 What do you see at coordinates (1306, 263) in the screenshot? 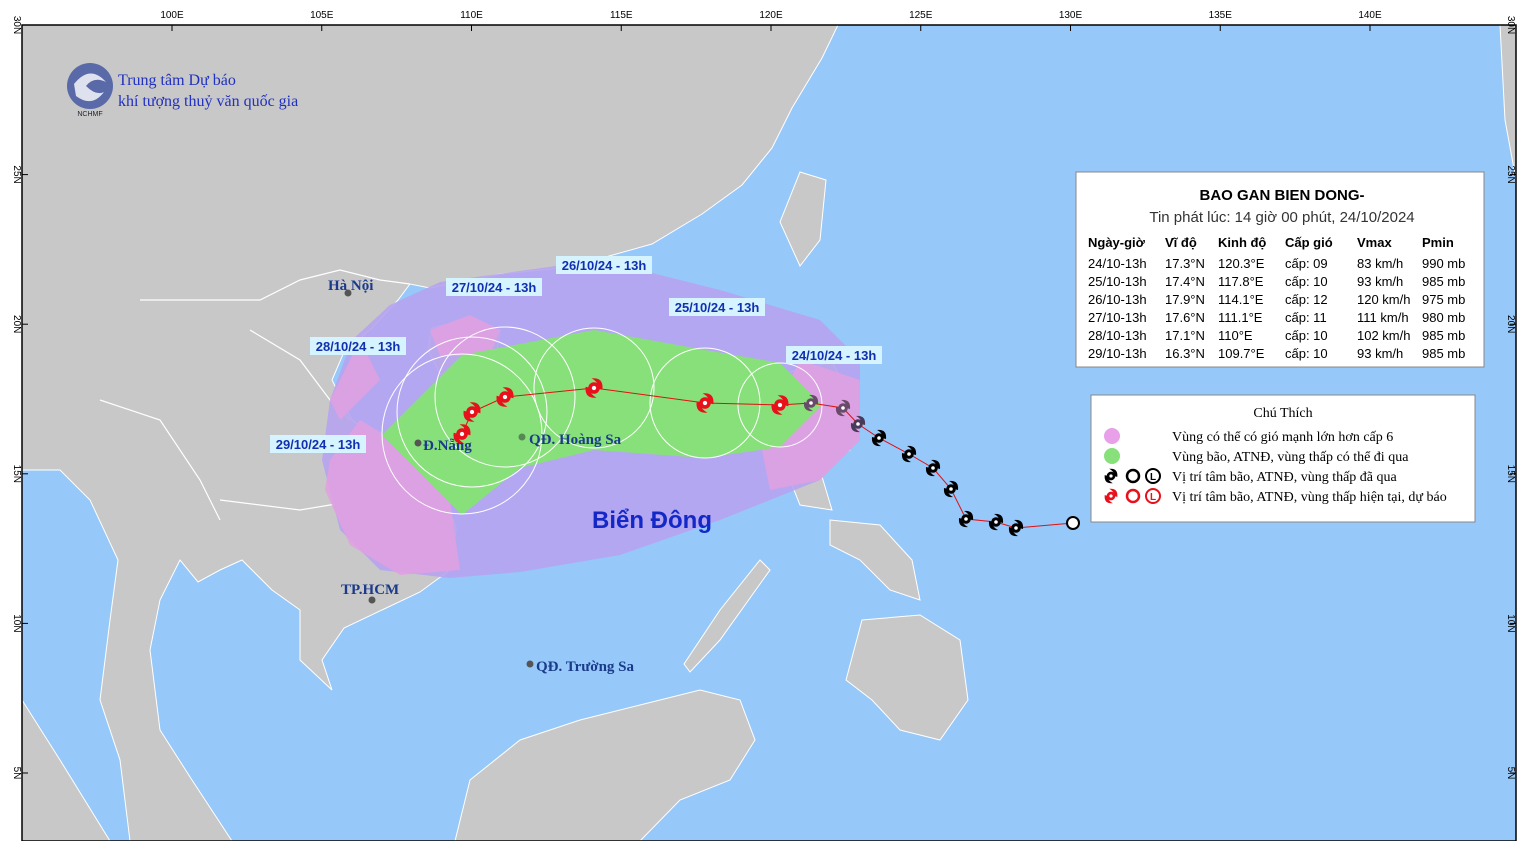
I see `table-cell: cấp: 09` at bounding box center [1306, 263].